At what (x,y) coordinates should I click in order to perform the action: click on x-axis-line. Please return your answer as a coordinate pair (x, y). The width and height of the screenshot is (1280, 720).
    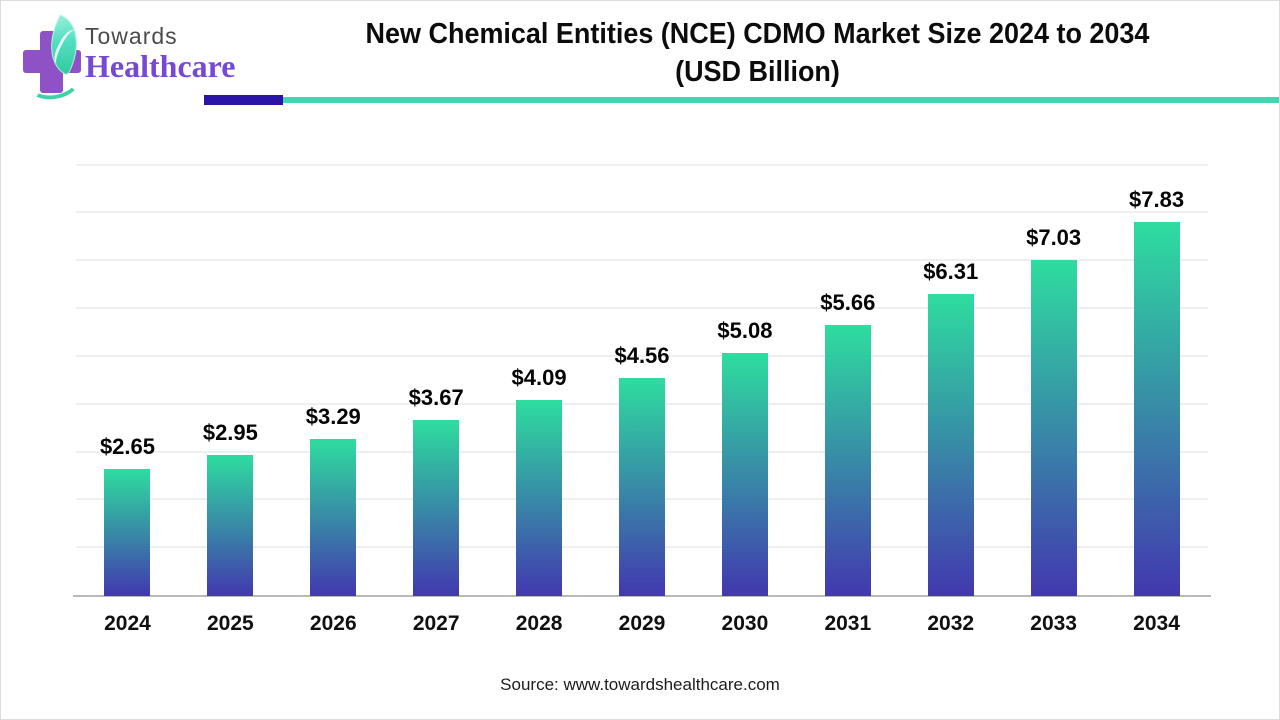
    Looking at the image, I should click on (642, 596).